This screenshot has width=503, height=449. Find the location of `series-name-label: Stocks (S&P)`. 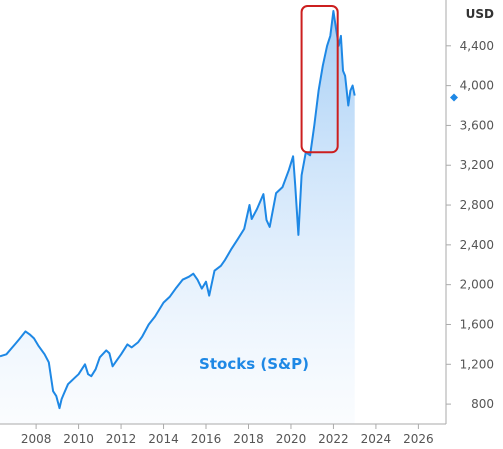

series-name-label: Stocks (S&P) is located at coordinates (254, 364).